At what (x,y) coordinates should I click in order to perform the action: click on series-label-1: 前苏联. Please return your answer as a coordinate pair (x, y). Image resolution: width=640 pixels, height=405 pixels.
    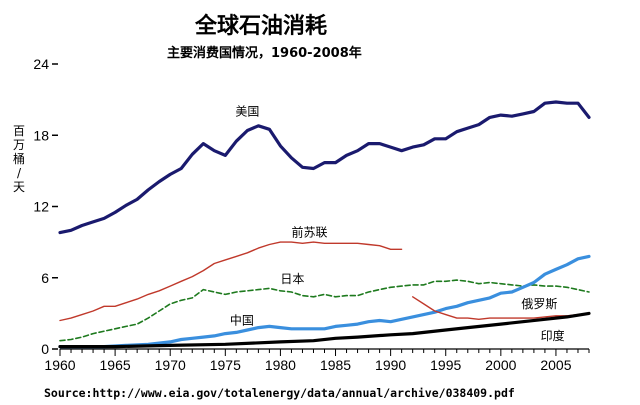
    Looking at the image, I should click on (309, 232).